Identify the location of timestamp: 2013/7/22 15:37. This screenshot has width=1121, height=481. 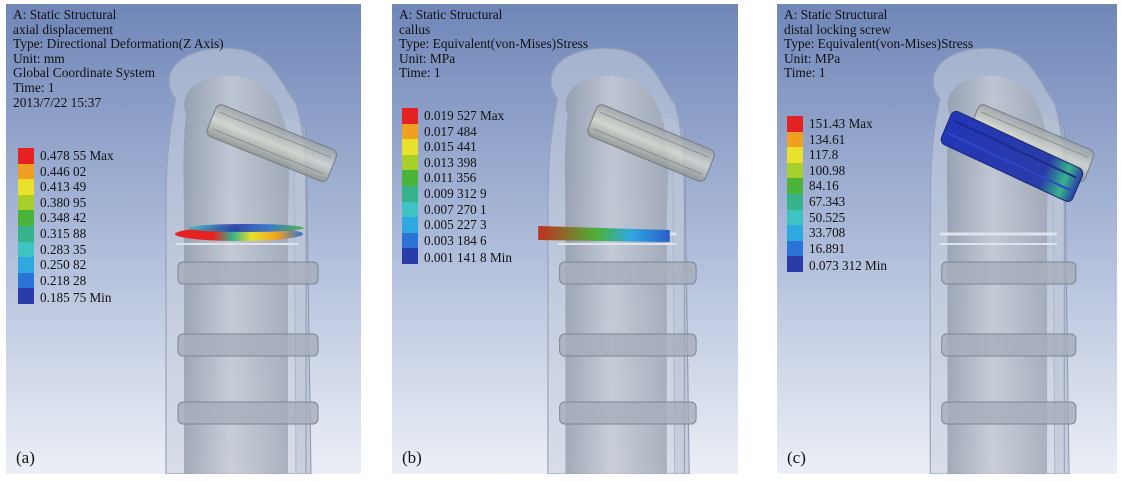
(57, 102).